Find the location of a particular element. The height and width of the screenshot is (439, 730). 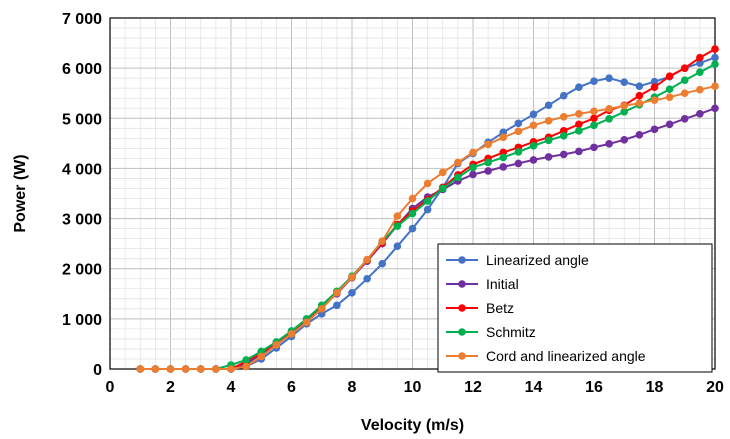

legend-item: Schmitz is located at coordinates (491, 332).